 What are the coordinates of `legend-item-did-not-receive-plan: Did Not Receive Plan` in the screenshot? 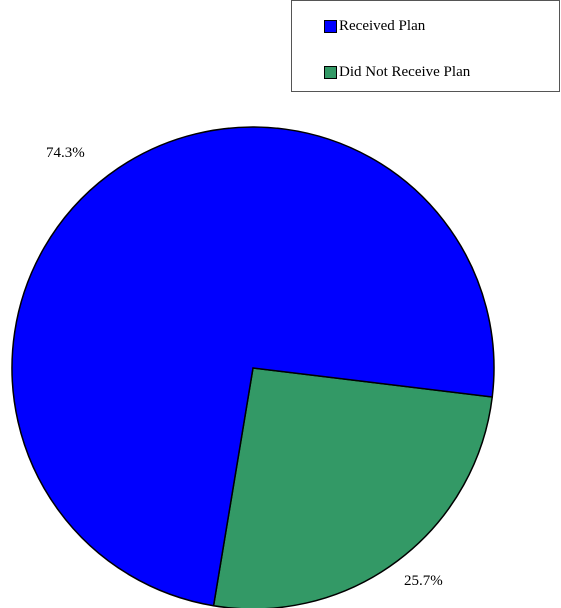 It's located at (397, 72).